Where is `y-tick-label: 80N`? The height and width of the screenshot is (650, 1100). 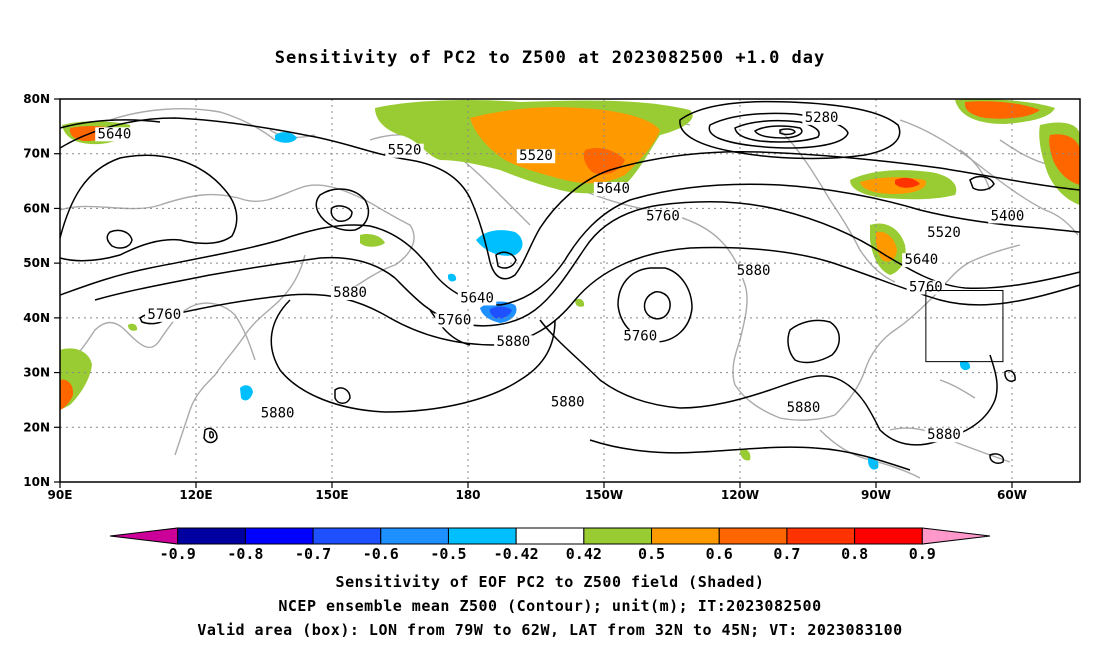 y-tick-label: 80N is located at coordinates (36, 99).